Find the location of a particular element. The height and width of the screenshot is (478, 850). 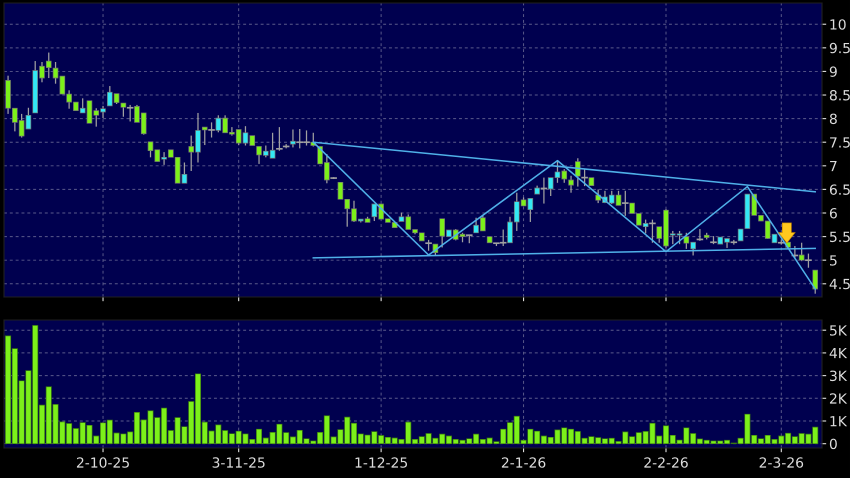

x-tick-label: 2-3-26 is located at coordinates (782, 462).